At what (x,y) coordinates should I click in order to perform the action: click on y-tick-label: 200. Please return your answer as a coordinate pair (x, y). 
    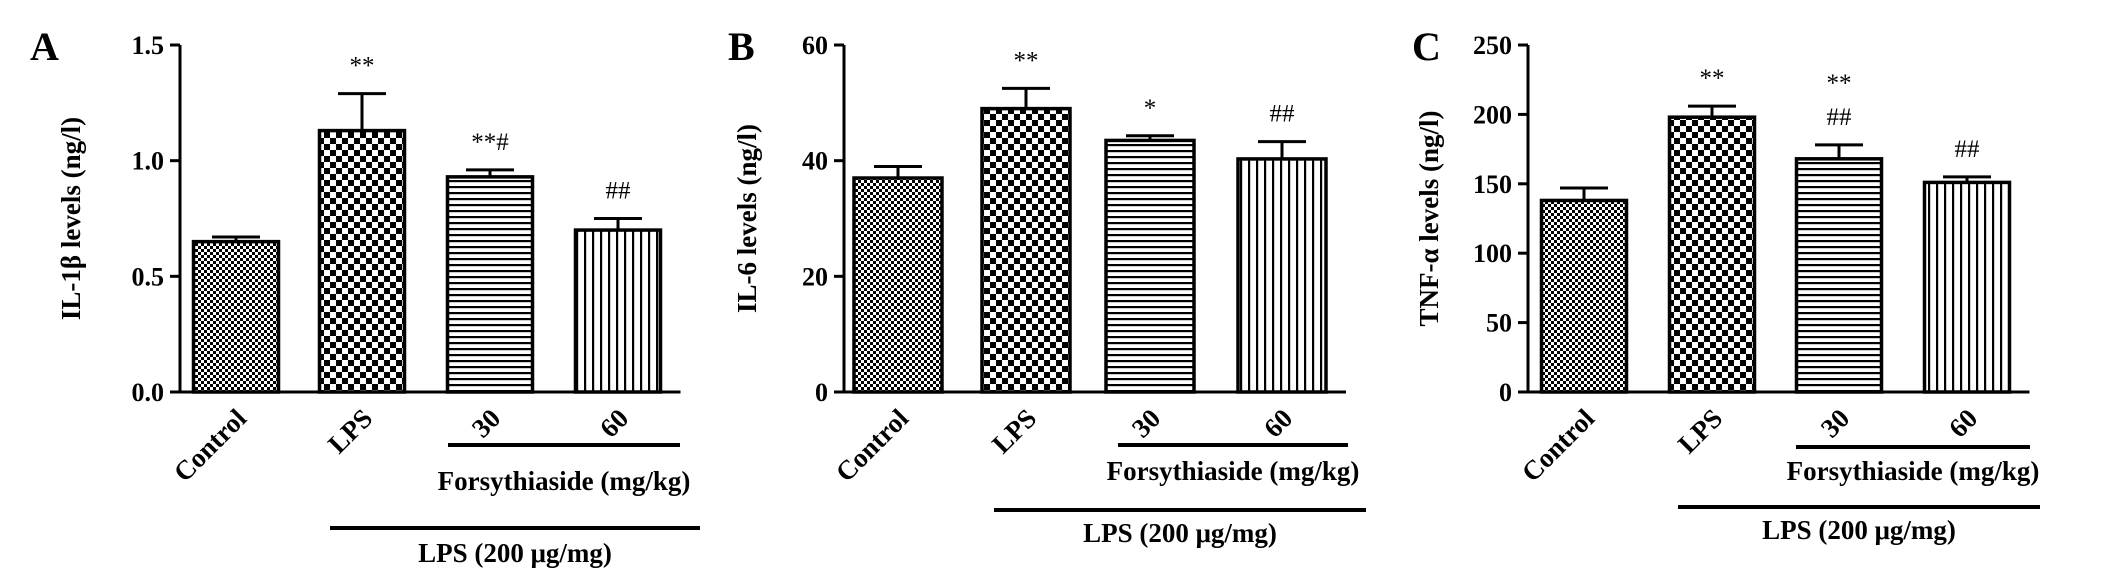
    Looking at the image, I should click on (1492, 114).